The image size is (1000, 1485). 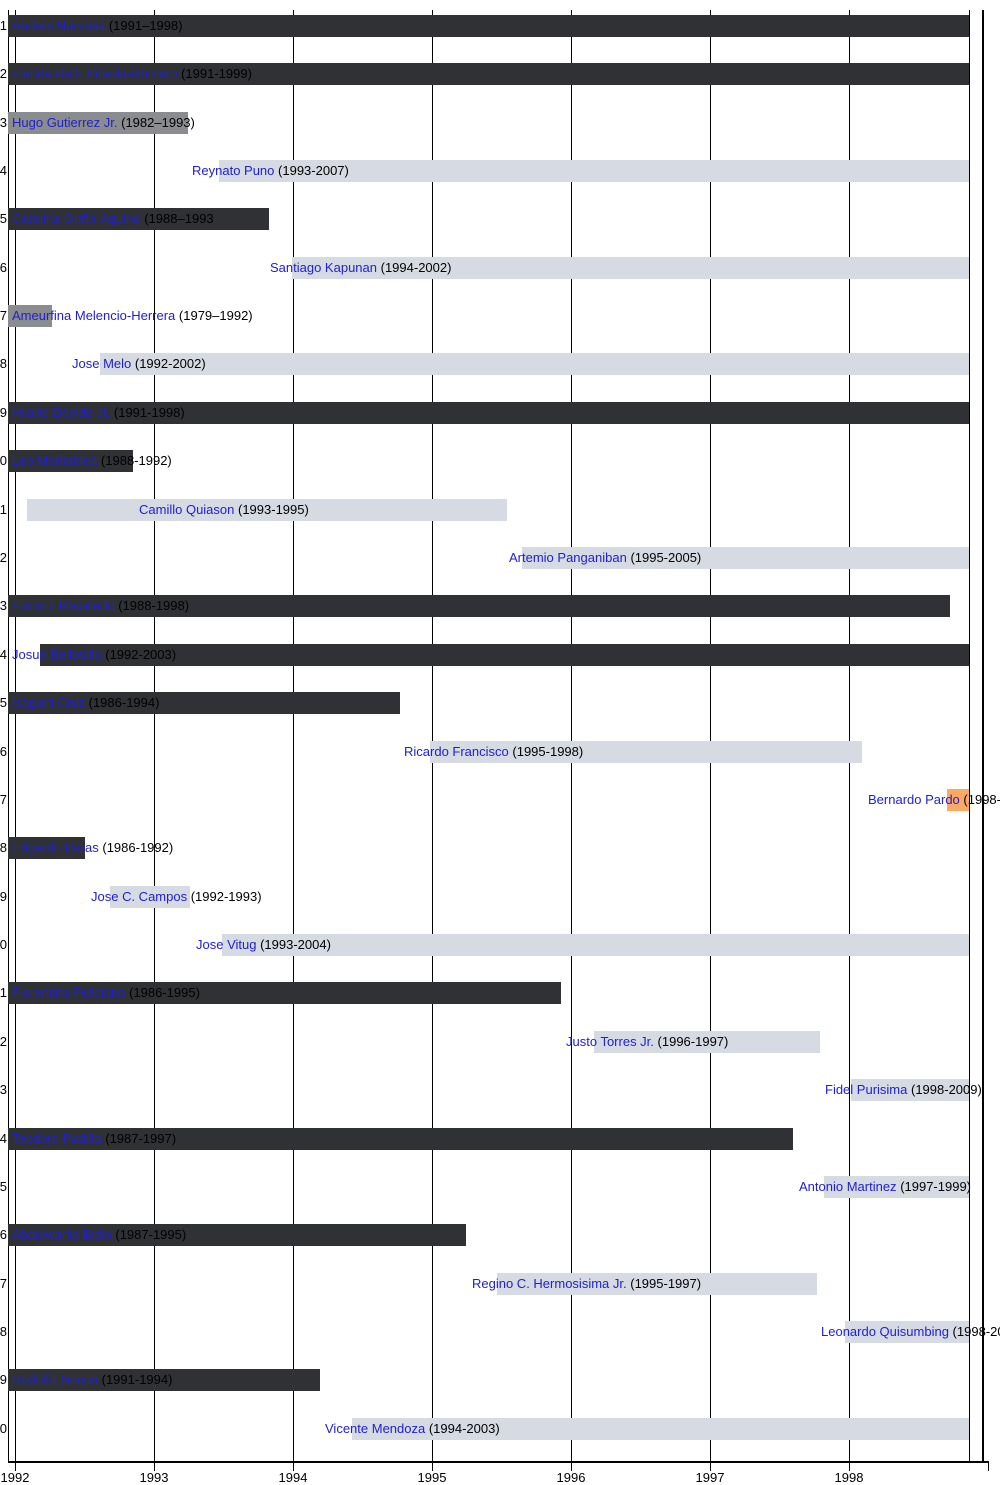 I want to click on justice-name-link: Edgardo Paras, so click(x=55, y=847).